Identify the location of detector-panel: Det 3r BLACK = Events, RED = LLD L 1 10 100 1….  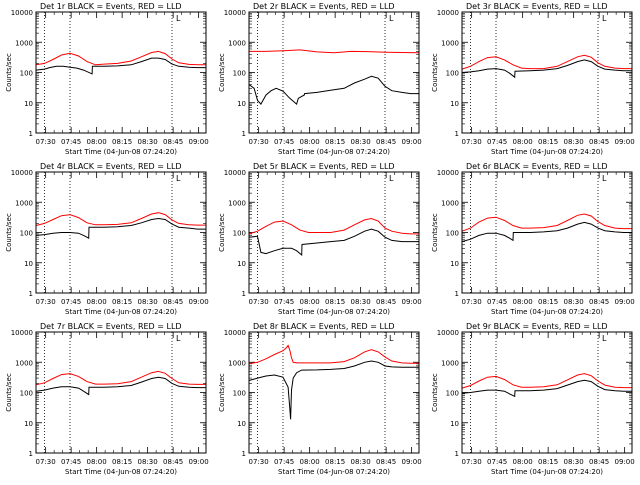
(533, 79).